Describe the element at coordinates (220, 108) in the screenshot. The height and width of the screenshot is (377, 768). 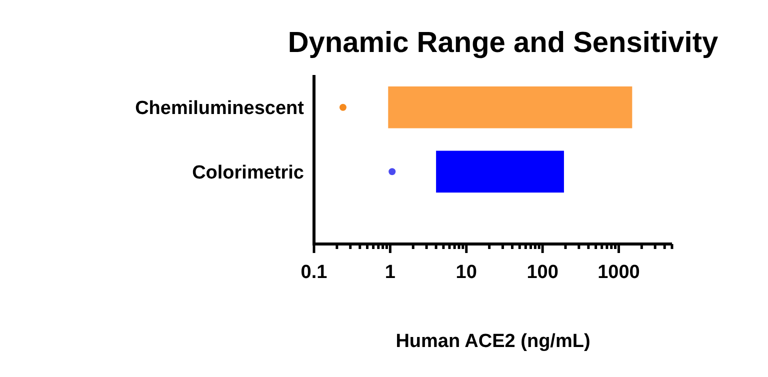
I see `y-tick-label: Chemiluminescent` at that location.